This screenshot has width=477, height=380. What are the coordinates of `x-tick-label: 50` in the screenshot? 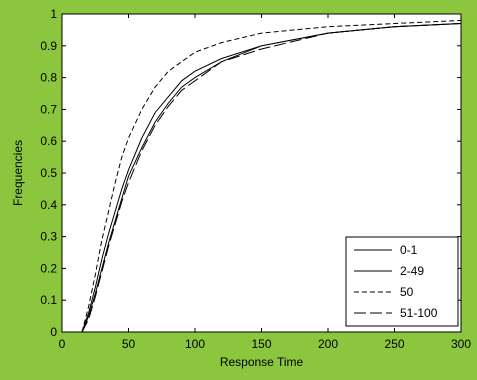 It's located at (129, 344).